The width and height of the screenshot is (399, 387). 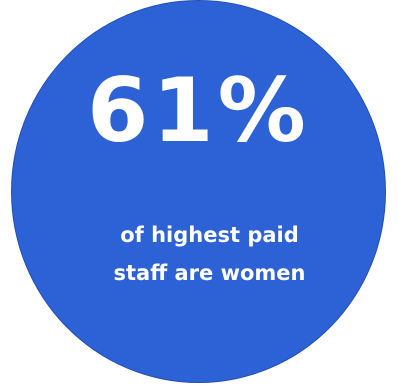 What do you see at coordinates (198, 110) in the screenshot?
I see `stat-value: 61%` at bounding box center [198, 110].